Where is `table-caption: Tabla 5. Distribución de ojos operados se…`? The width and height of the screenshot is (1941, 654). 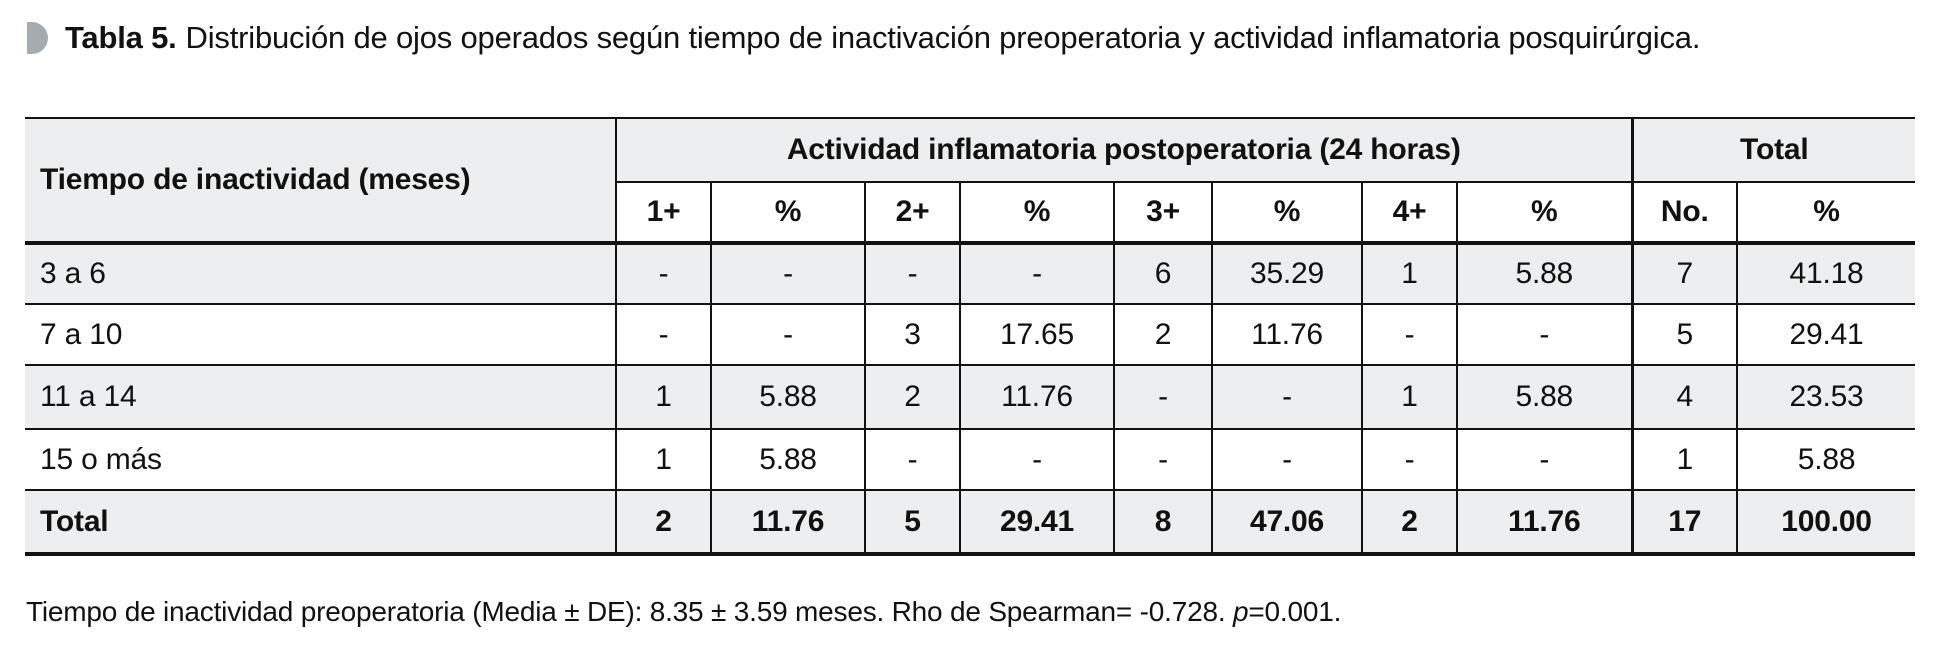 table-caption: Tabla 5. Distribución de ojos operados se… is located at coordinates (863, 38).